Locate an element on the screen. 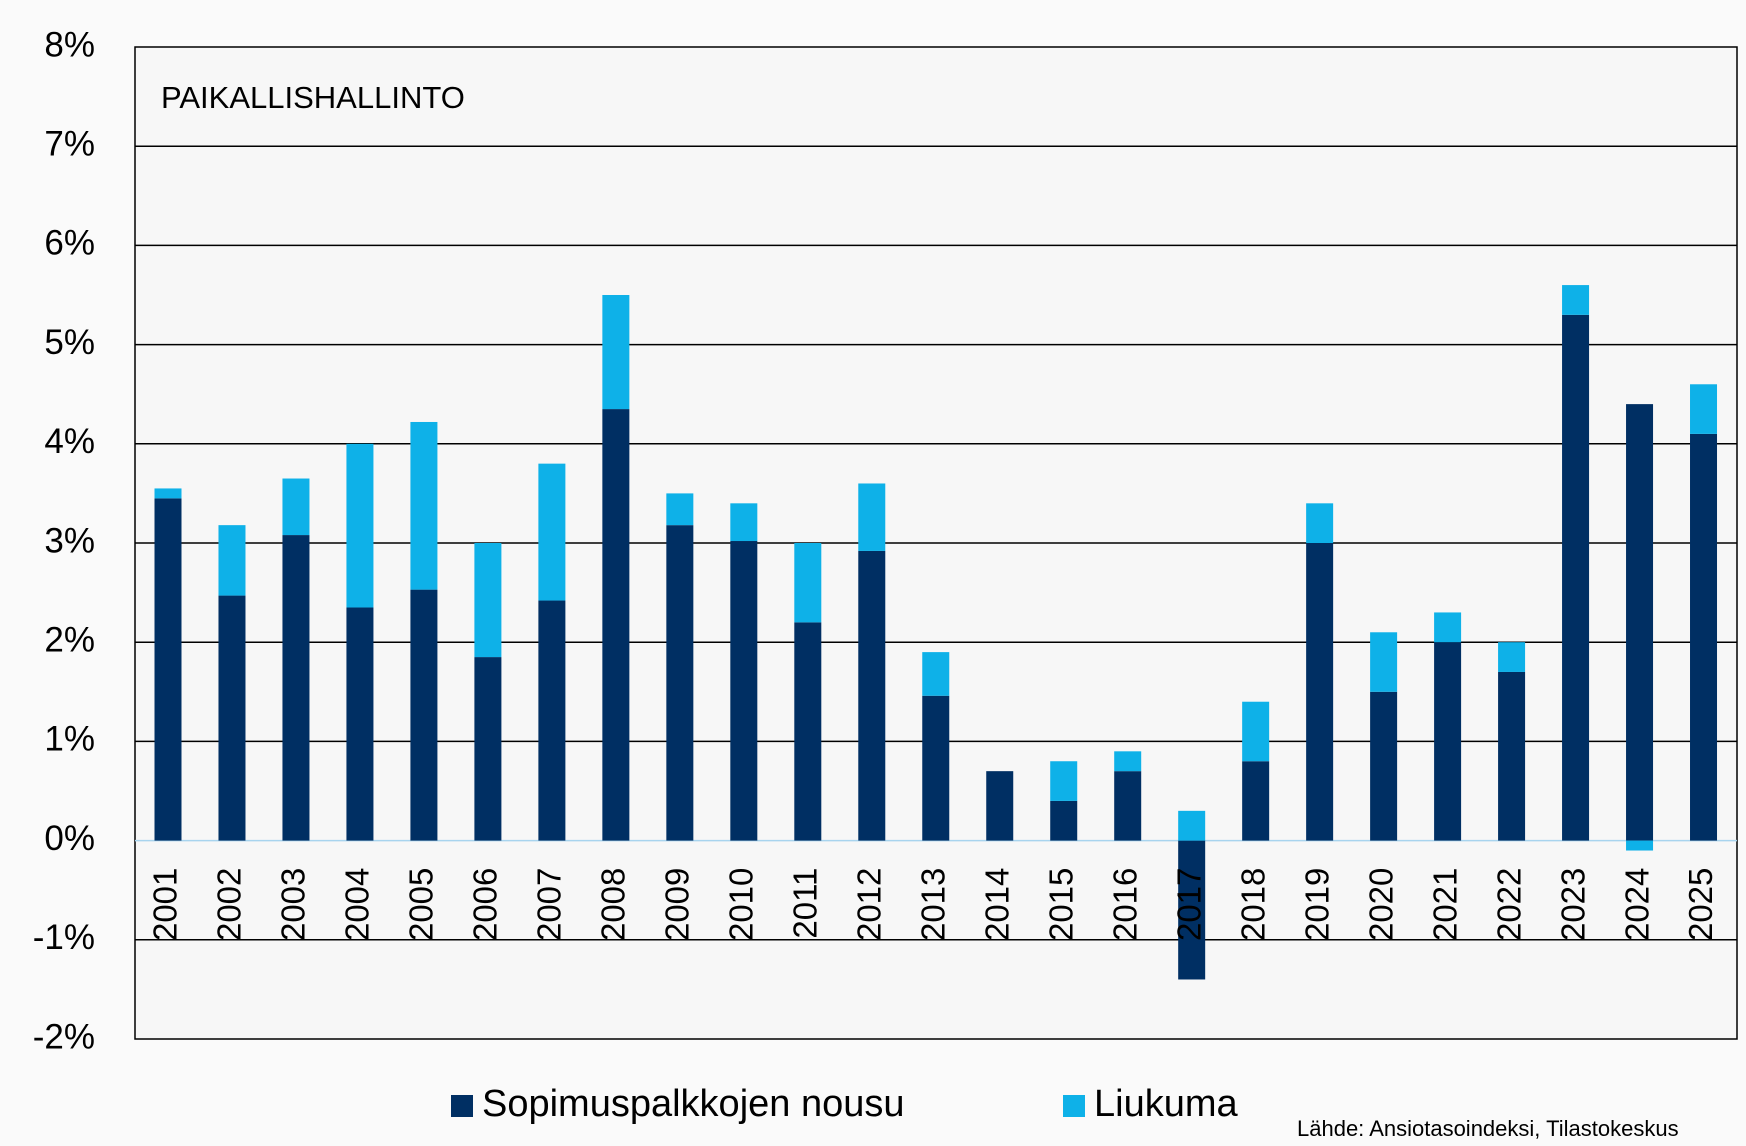 The width and height of the screenshot is (1746, 1146). x-tick-label: 2017 is located at coordinates (1188, 904).